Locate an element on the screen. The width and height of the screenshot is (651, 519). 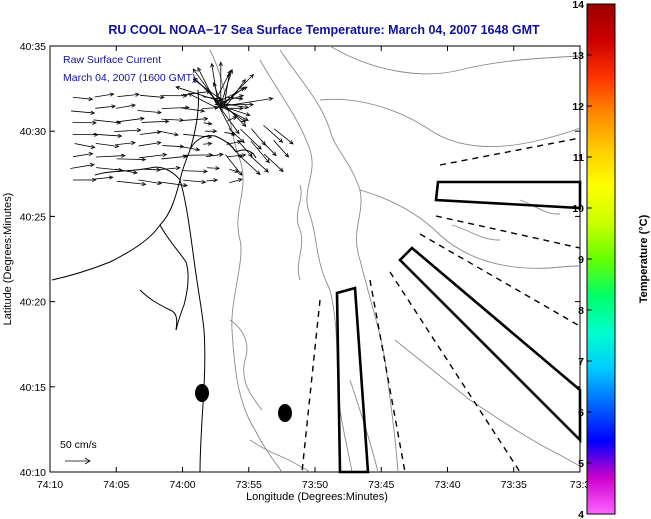
y-axis-label: Latitude (Degrees:Minutes) is located at coordinates (8, 259).